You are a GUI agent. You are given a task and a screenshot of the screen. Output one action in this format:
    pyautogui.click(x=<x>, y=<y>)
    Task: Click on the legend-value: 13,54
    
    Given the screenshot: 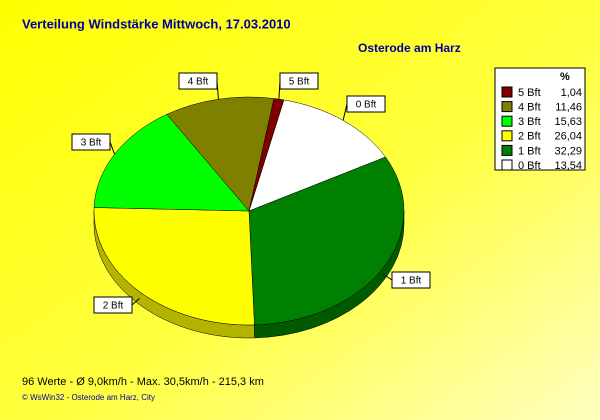 What is the action you would take?
    pyautogui.click(x=568, y=166)
    